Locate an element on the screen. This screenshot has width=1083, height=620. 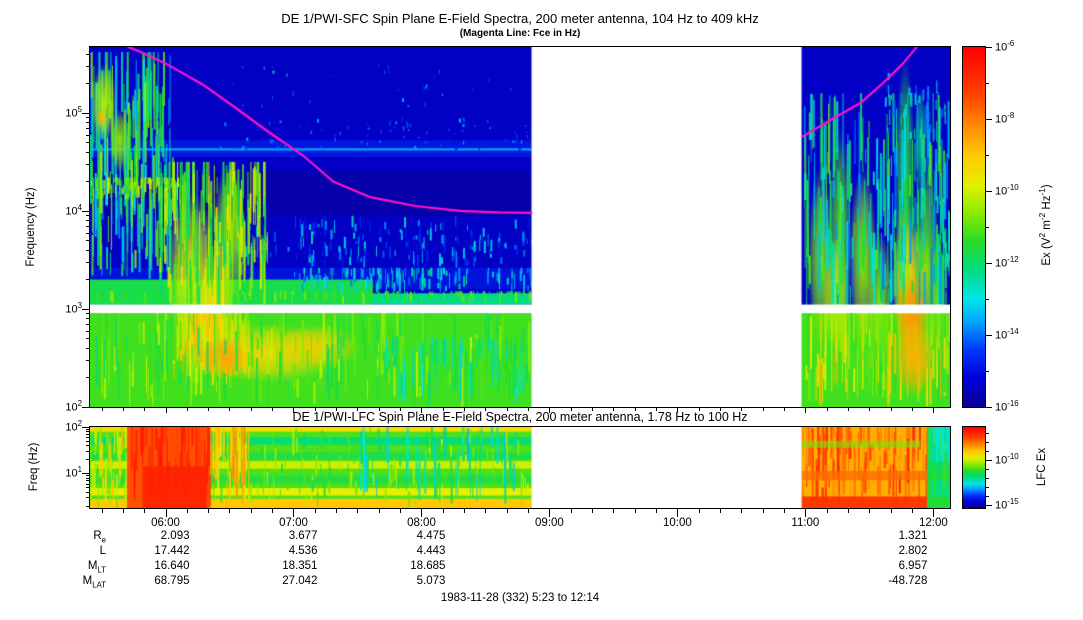
lfc-y-tick-label: 101 is located at coordinates (73, 472).